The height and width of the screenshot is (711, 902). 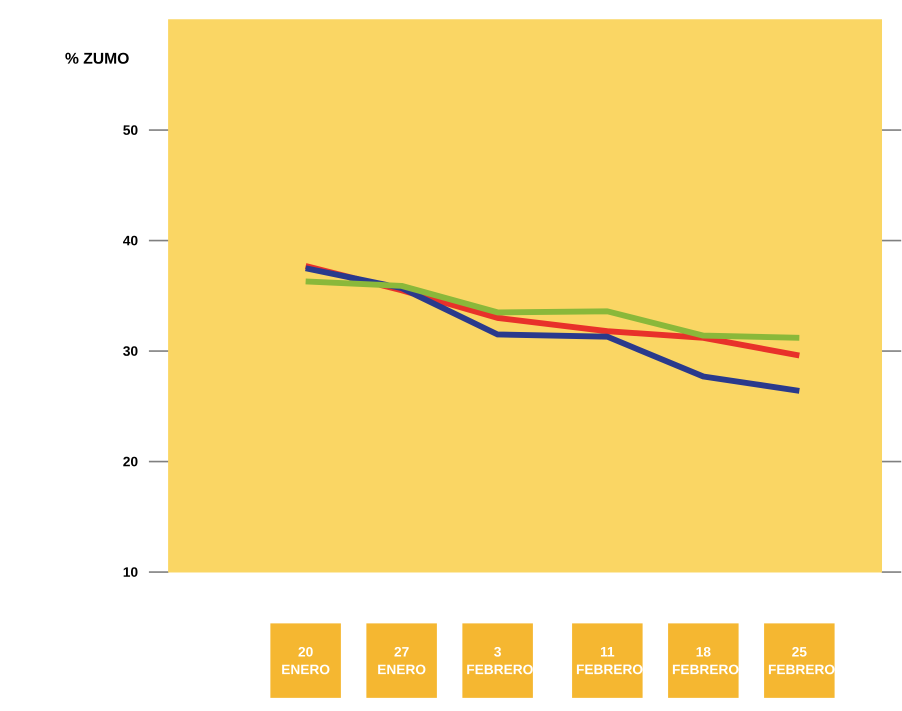 I want to click on x-tick-label: 18 FEBRERO, so click(x=705, y=660).